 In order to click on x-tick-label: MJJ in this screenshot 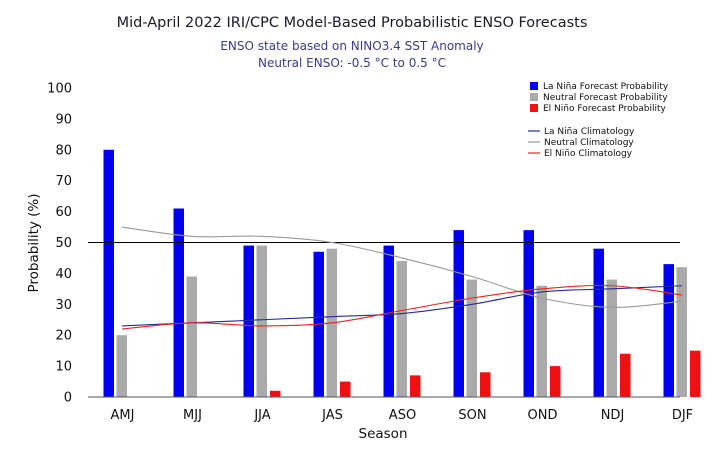, I will do `click(192, 415)`.